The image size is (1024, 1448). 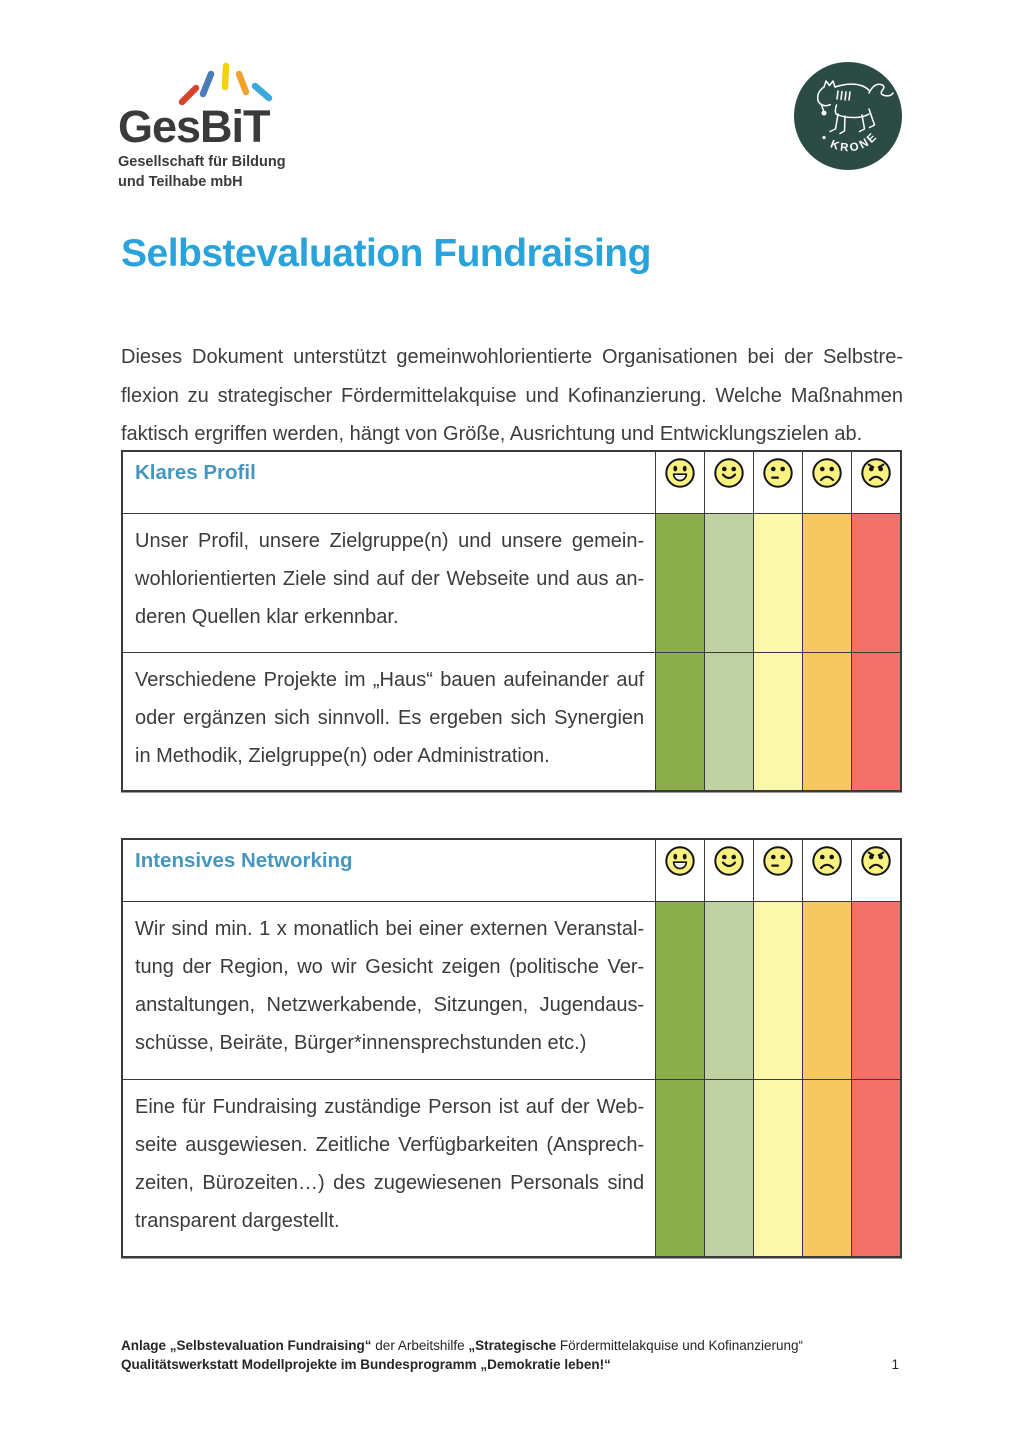 I want to click on footer-text-segment: der Arbeitshilfe, so click(x=420, y=1345).